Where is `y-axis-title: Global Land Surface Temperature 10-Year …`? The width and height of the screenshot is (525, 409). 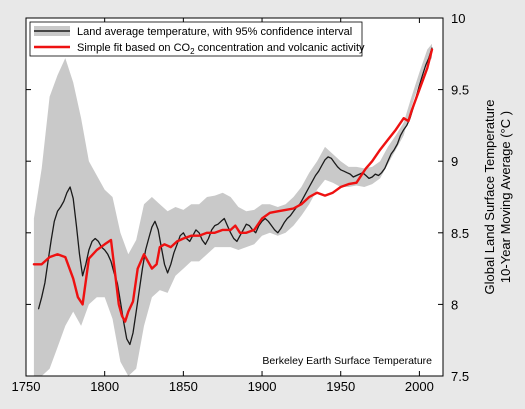 y-axis-title: Global Land Surface Temperature 10-Year … is located at coordinates (497, 197).